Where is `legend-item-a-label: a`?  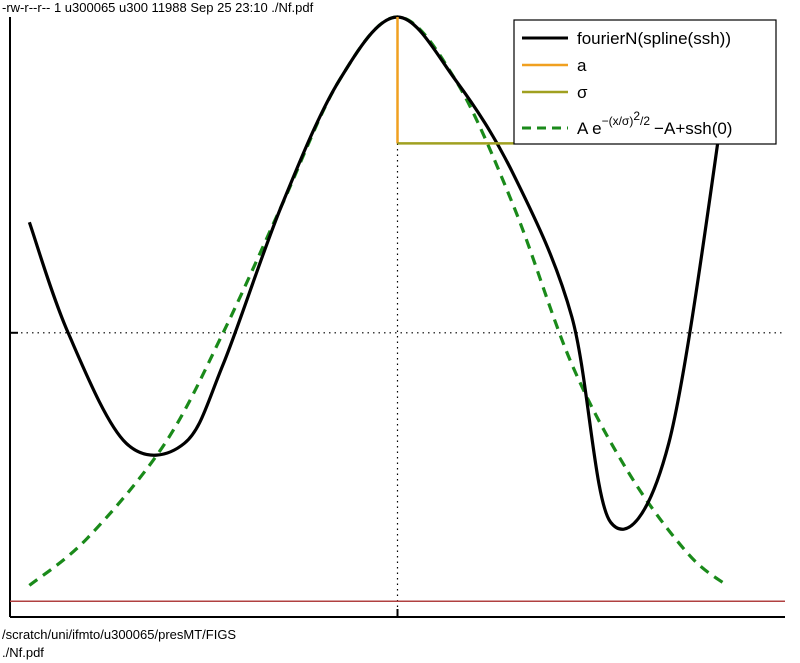 legend-item-a-label: a is located at coordinates (582, 65).